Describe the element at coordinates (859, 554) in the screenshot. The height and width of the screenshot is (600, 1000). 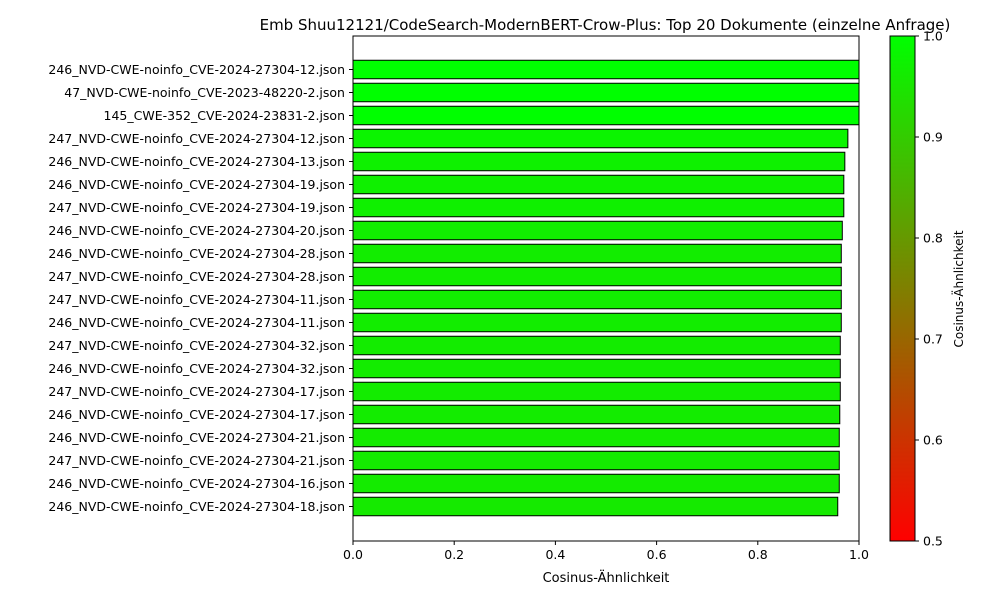
I see `x-tick-label: 1.0` at that location.